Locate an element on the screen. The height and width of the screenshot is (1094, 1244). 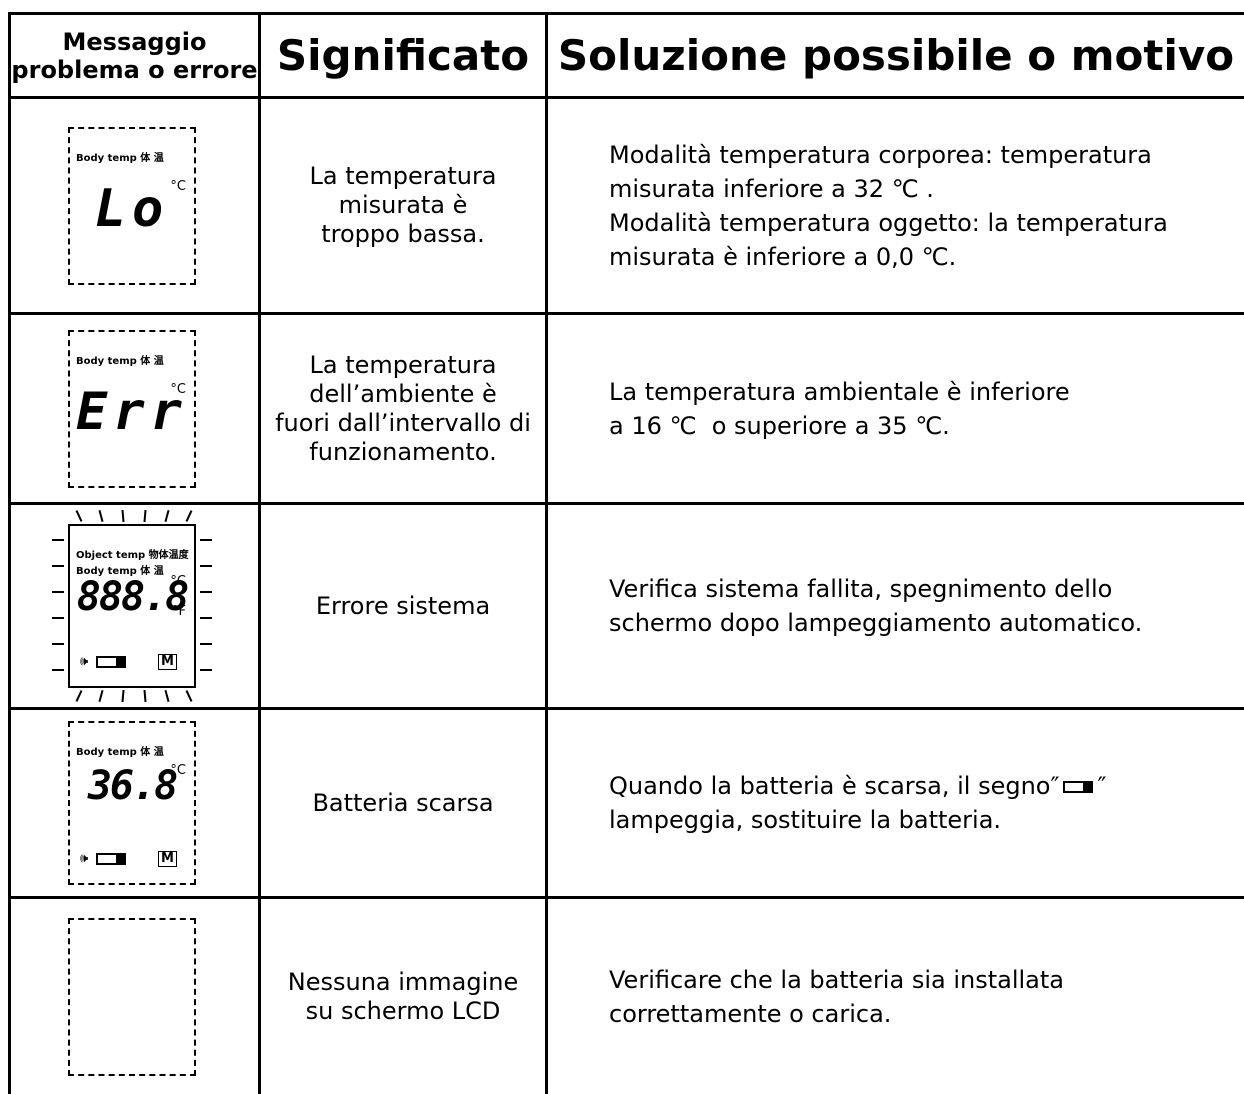
text-line: schermo dopo lampeggiamento automatico. is located at coordinates (876, 623).